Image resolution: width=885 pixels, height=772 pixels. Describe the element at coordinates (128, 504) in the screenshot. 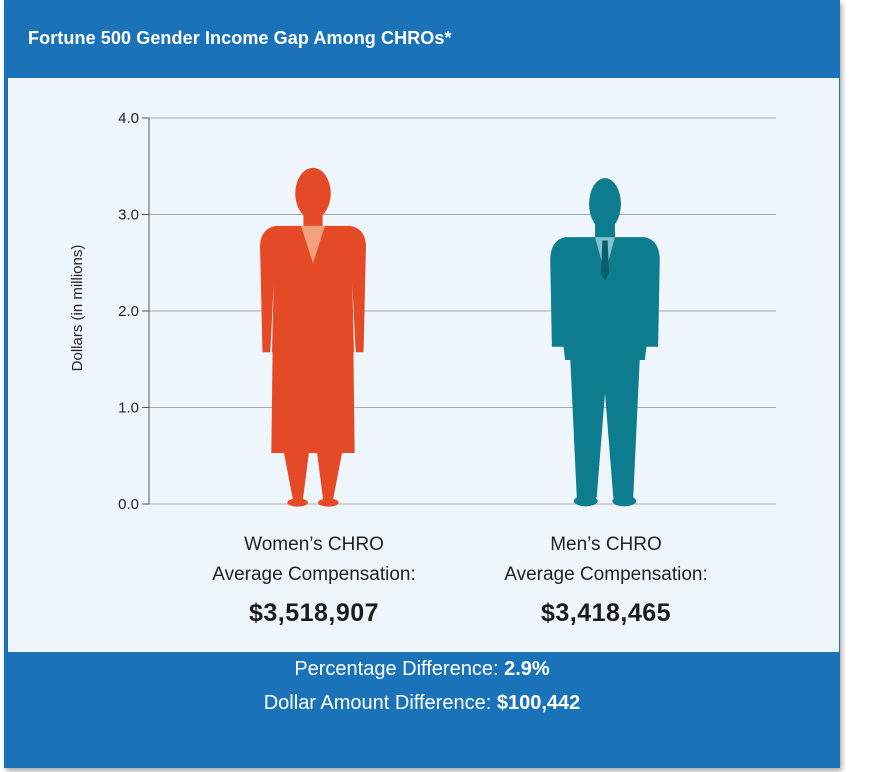

I see `y-tick-label: 0.0` at that location.